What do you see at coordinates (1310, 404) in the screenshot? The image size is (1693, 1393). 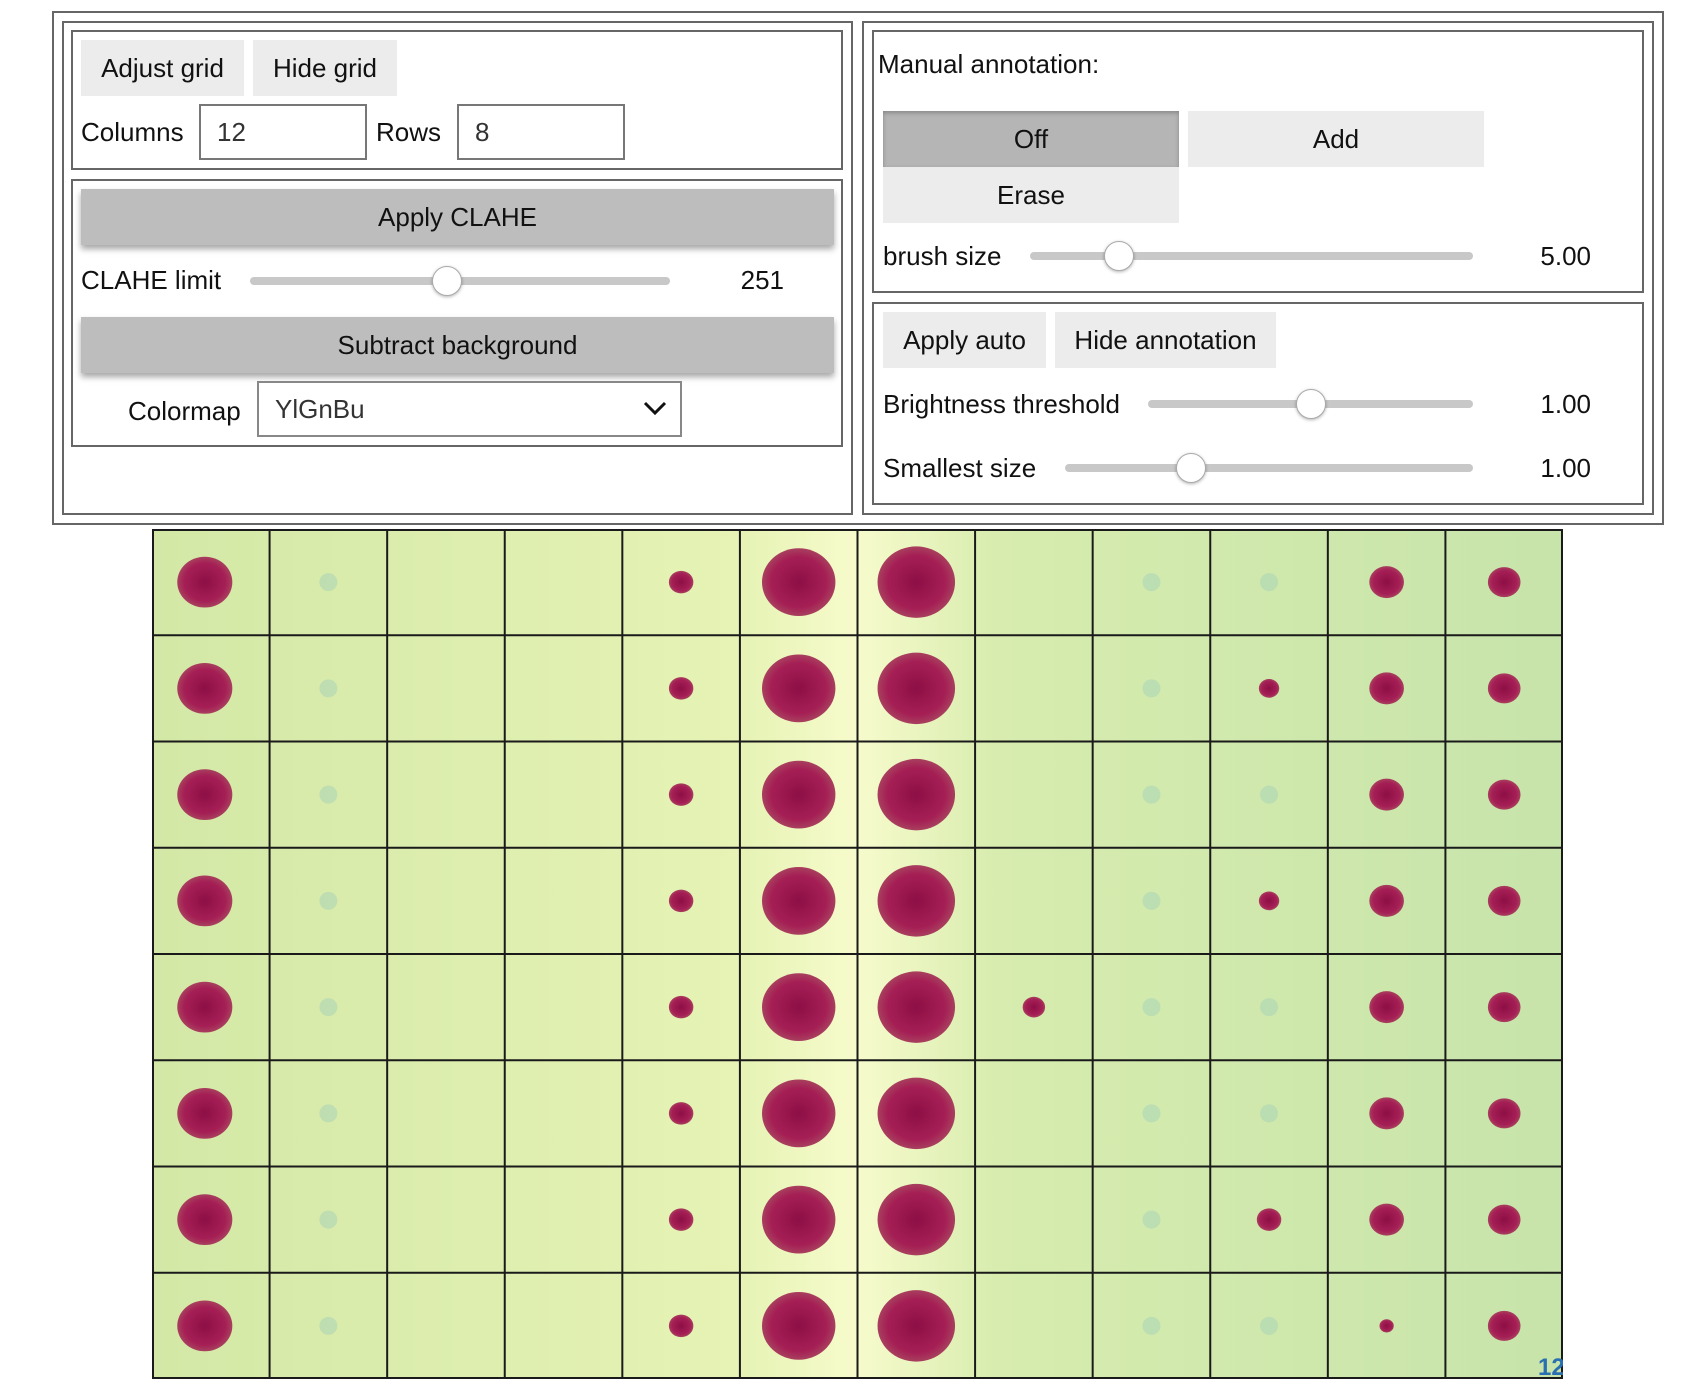 I see `brightness-threshold-slider-handle` at bounding box center [1310, 404].